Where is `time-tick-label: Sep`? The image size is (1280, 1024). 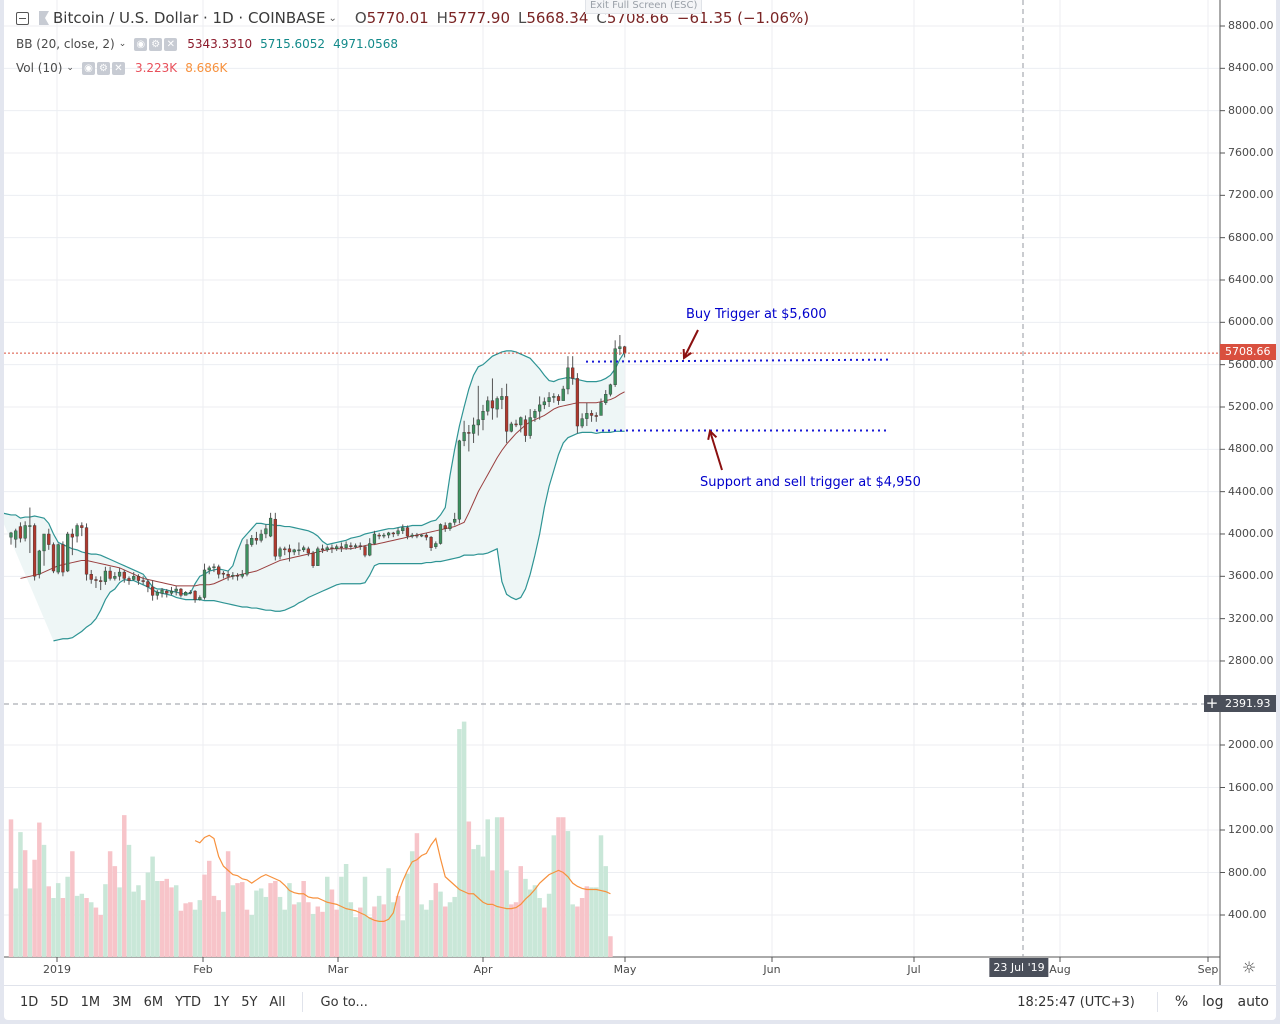 time-tick-label: Sep is located at coordinates (1208, 969).